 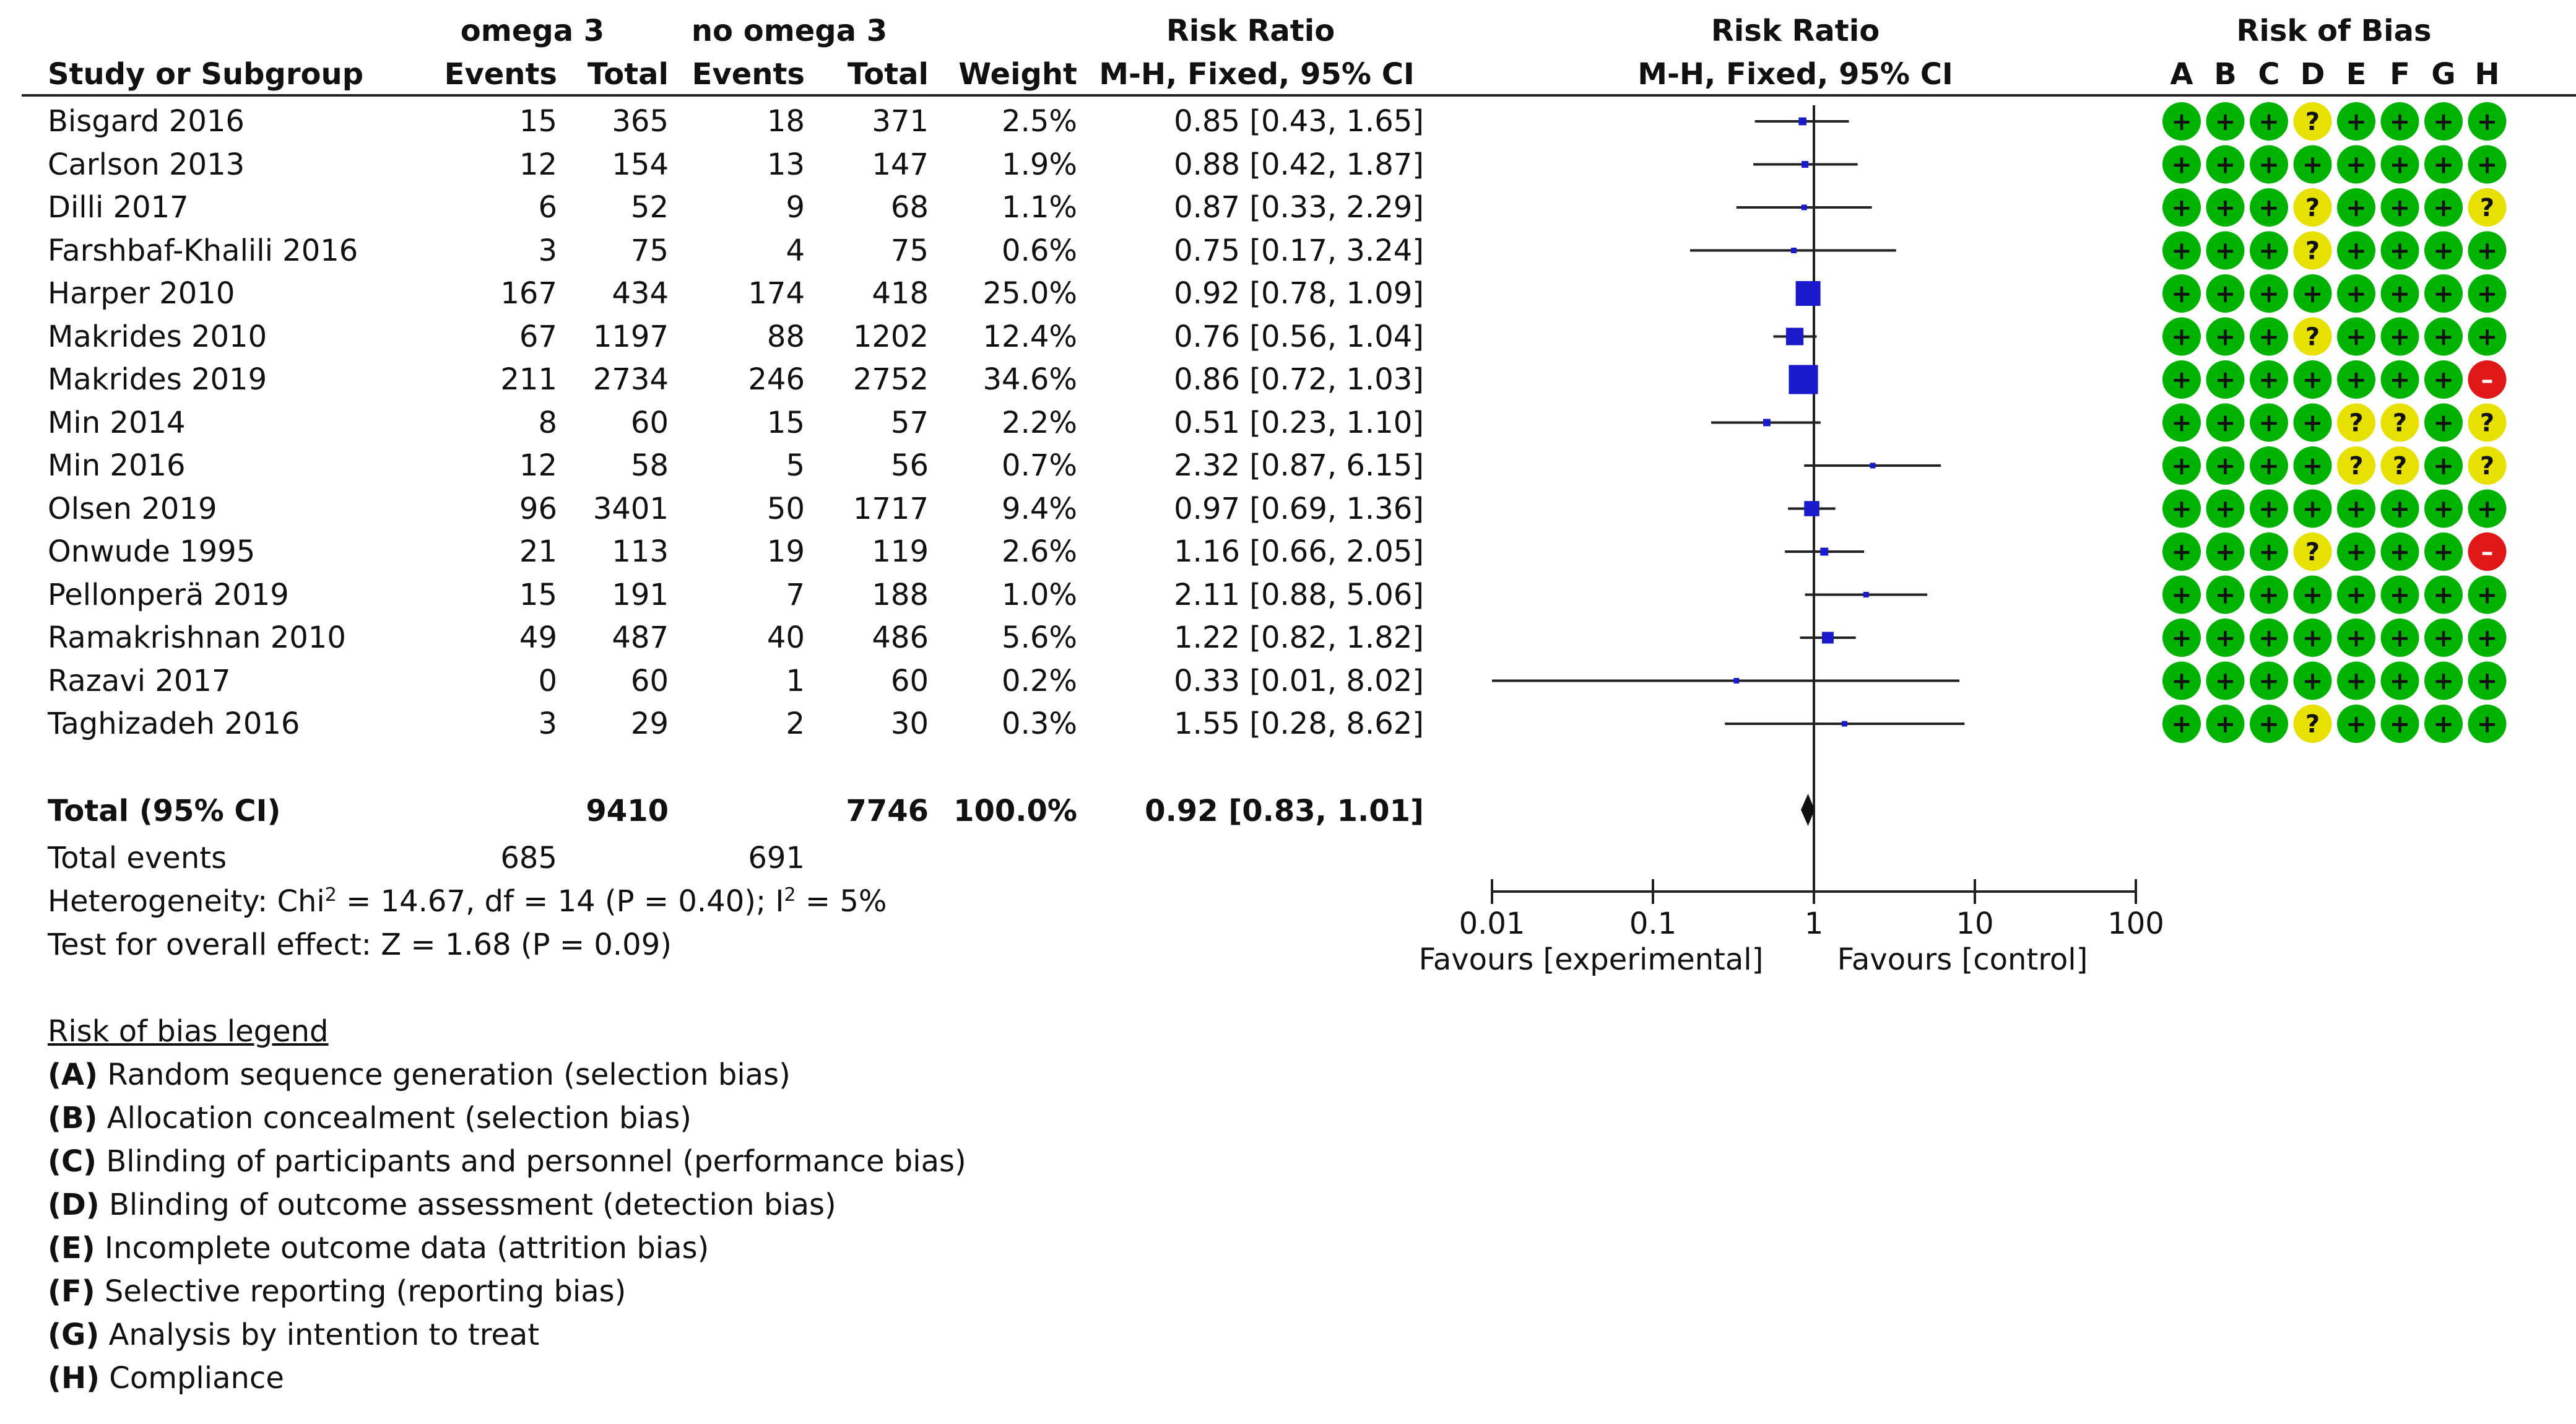 I want to click on total-group1: 1197, so click(x=630, y=336).